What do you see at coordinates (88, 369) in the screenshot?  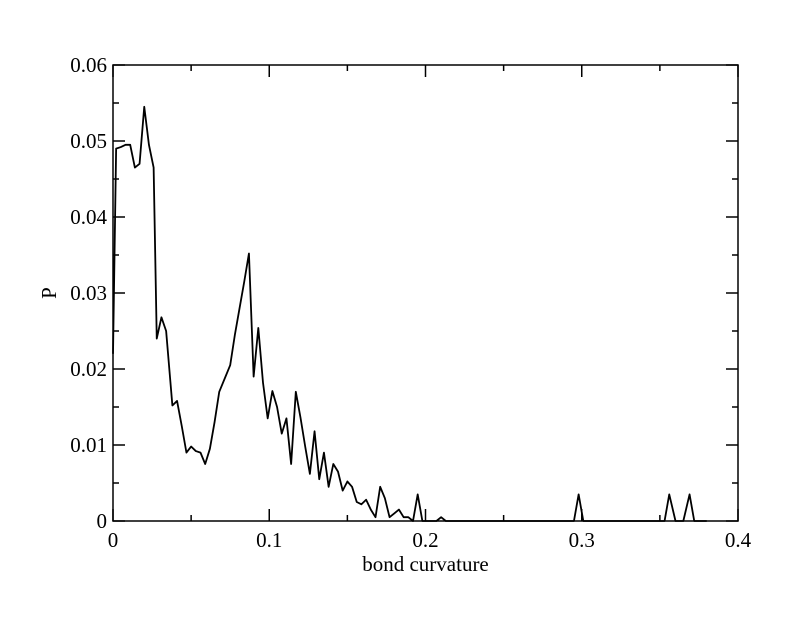 I see `y-tick-label: 0.02` at bounding box center [88, 369].